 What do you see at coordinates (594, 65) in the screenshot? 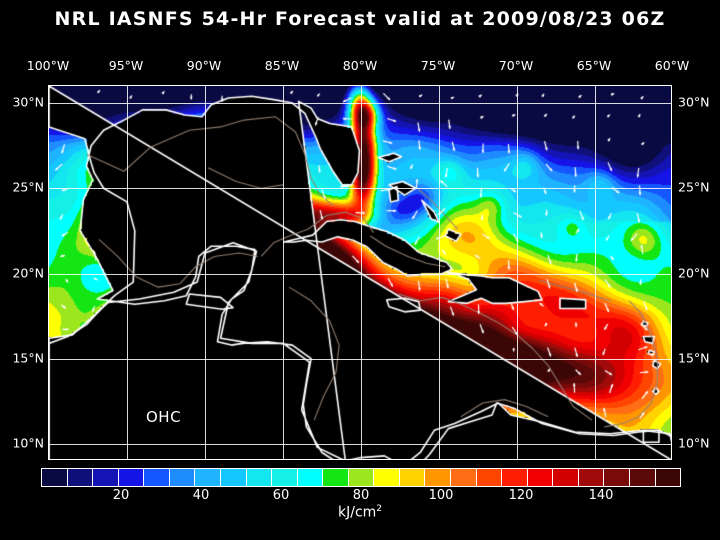
I see `longitude-tick-7: 65°W` at bounding box center [594, 65].